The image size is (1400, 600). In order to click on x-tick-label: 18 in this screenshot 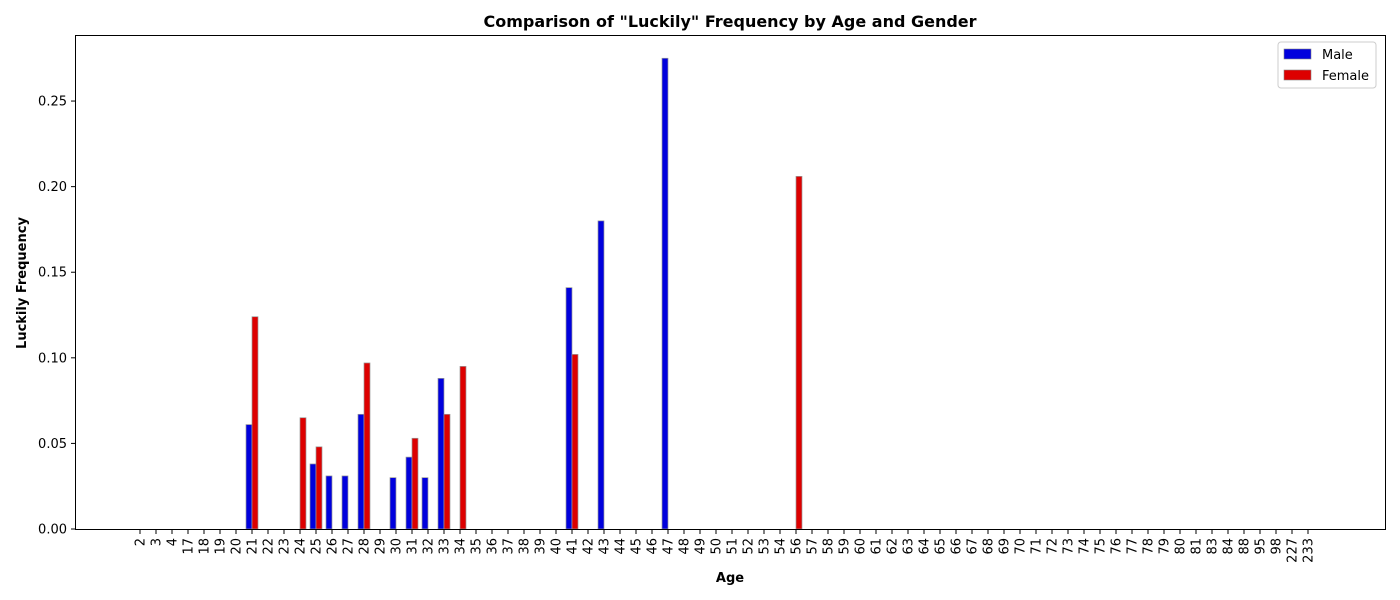, I will do `click(205, 546)`.